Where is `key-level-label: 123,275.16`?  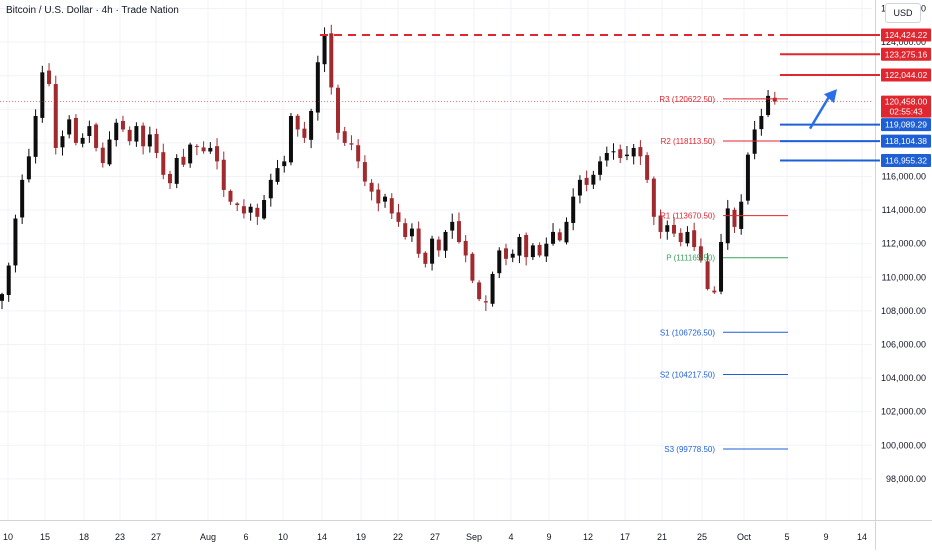 key-level-label: 123,275.16 is located at coordinates (906, 54).